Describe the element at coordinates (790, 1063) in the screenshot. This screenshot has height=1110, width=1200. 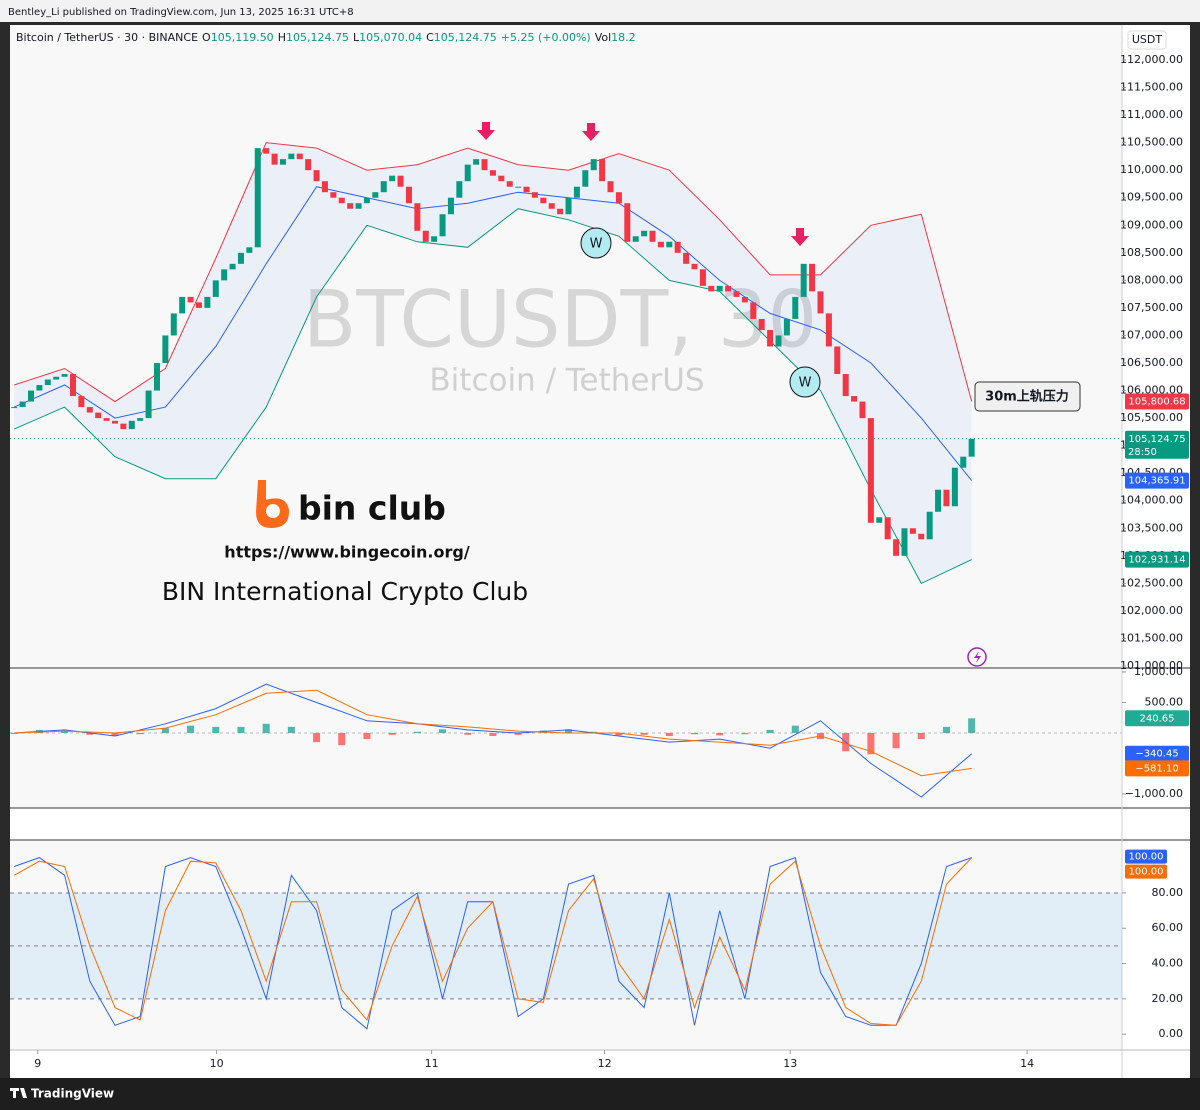
I see `x-tick-label: 13` at that location.